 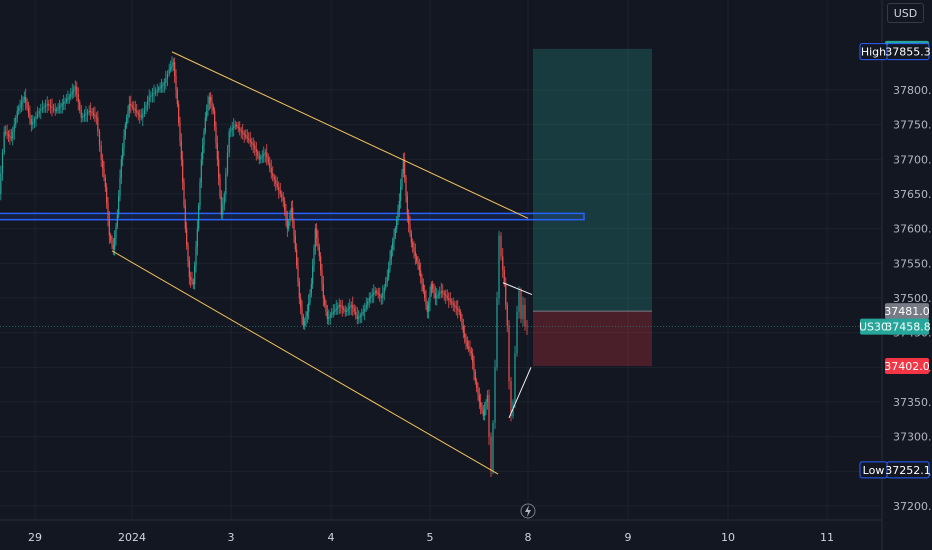 I want to click on currency-selector: USD, so click(x=905, y=13).